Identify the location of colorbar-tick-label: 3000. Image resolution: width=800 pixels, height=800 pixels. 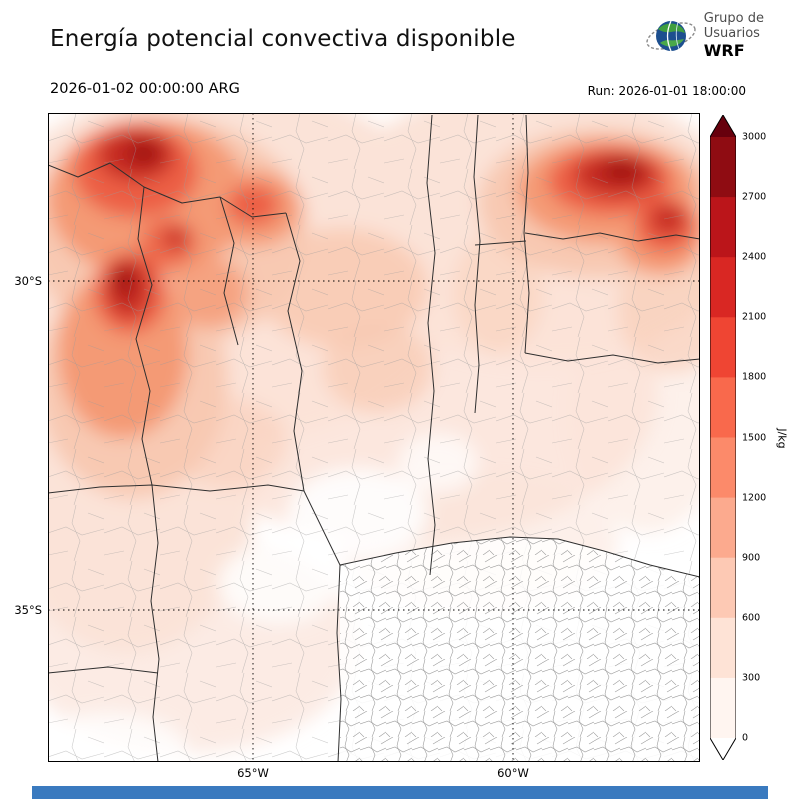
(754, 137).